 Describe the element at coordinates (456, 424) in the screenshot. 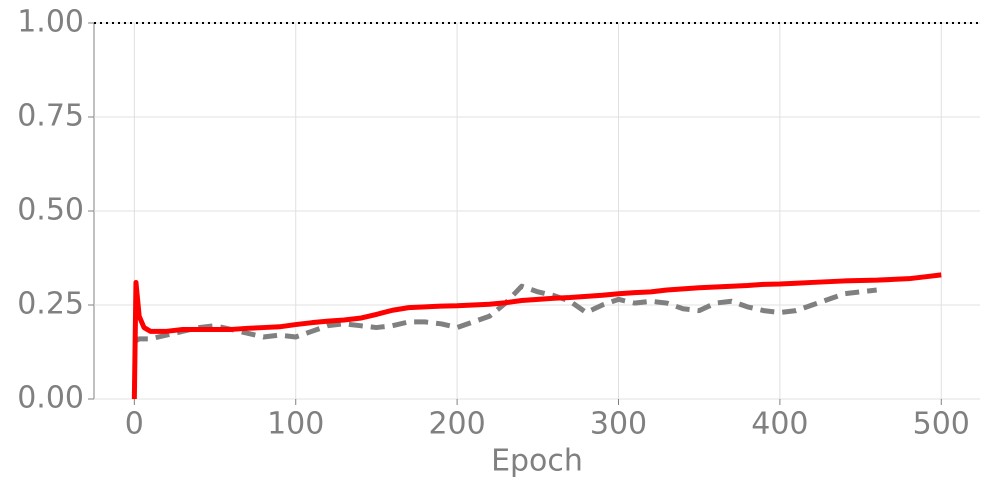

I see `x-tick-label: 200` at that location.